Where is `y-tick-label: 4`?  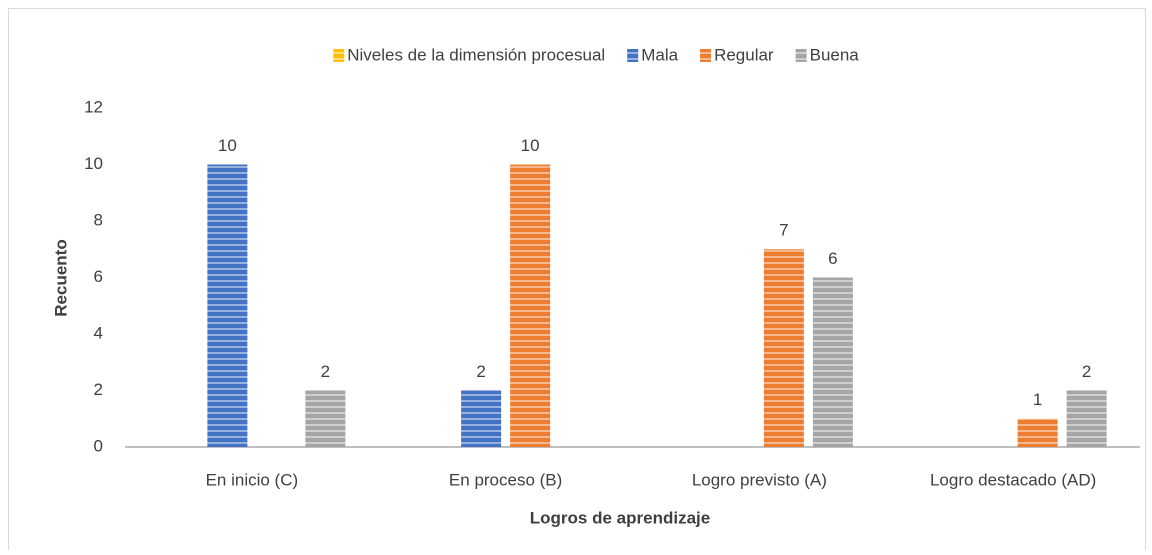
y-tick-label: 4 is located at coordinates (98, 332).